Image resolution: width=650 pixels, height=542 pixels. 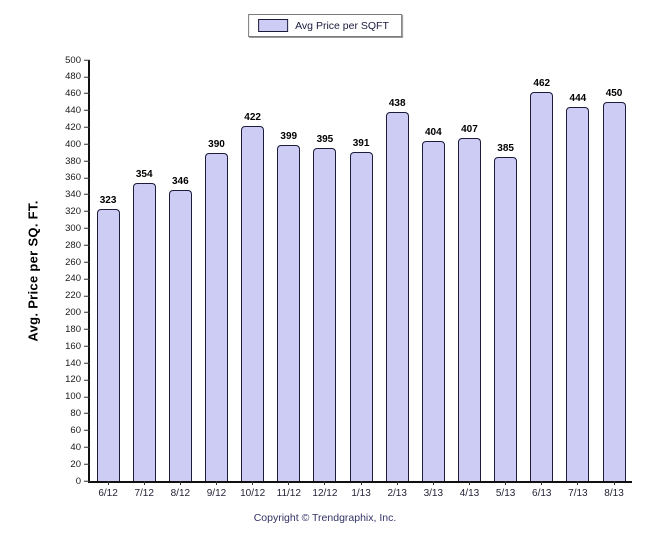 I want to click on y-tick: 100, so click(x=77, y=397).